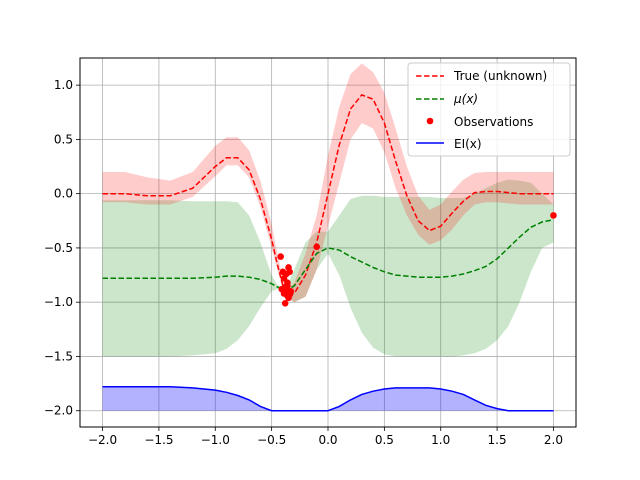 The width and height of the screenshot is (640, 480). What do you see at coordinates (63, 194) in the screenshot?
I see `y-tick-label: 0.0` at bounding box center [63, 194].